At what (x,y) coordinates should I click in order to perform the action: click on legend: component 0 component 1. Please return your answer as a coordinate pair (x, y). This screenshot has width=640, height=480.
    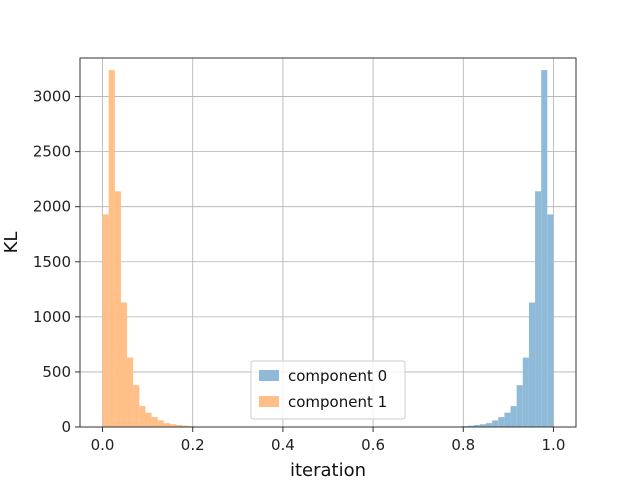
    Looking at the image, I should click on (328, 390).